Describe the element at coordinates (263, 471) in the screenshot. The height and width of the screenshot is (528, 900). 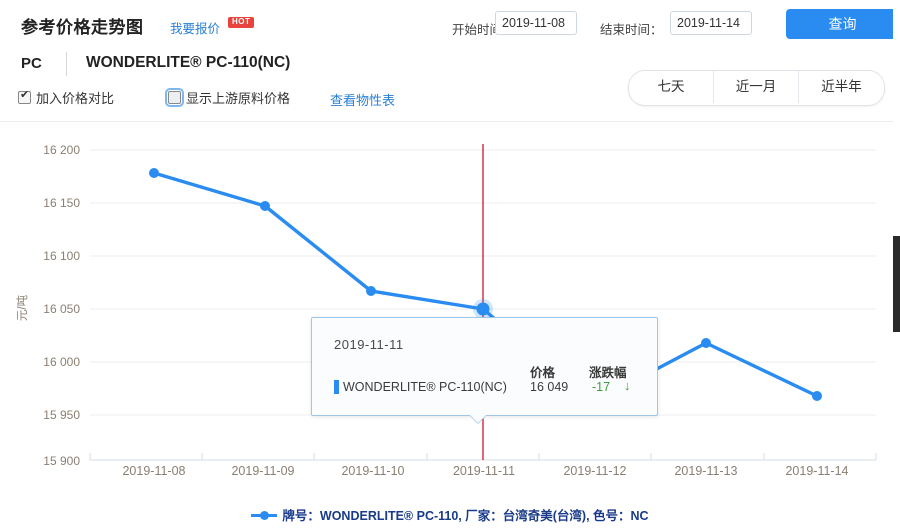
I see `x-tick-1: 2019-11-09` at that location.